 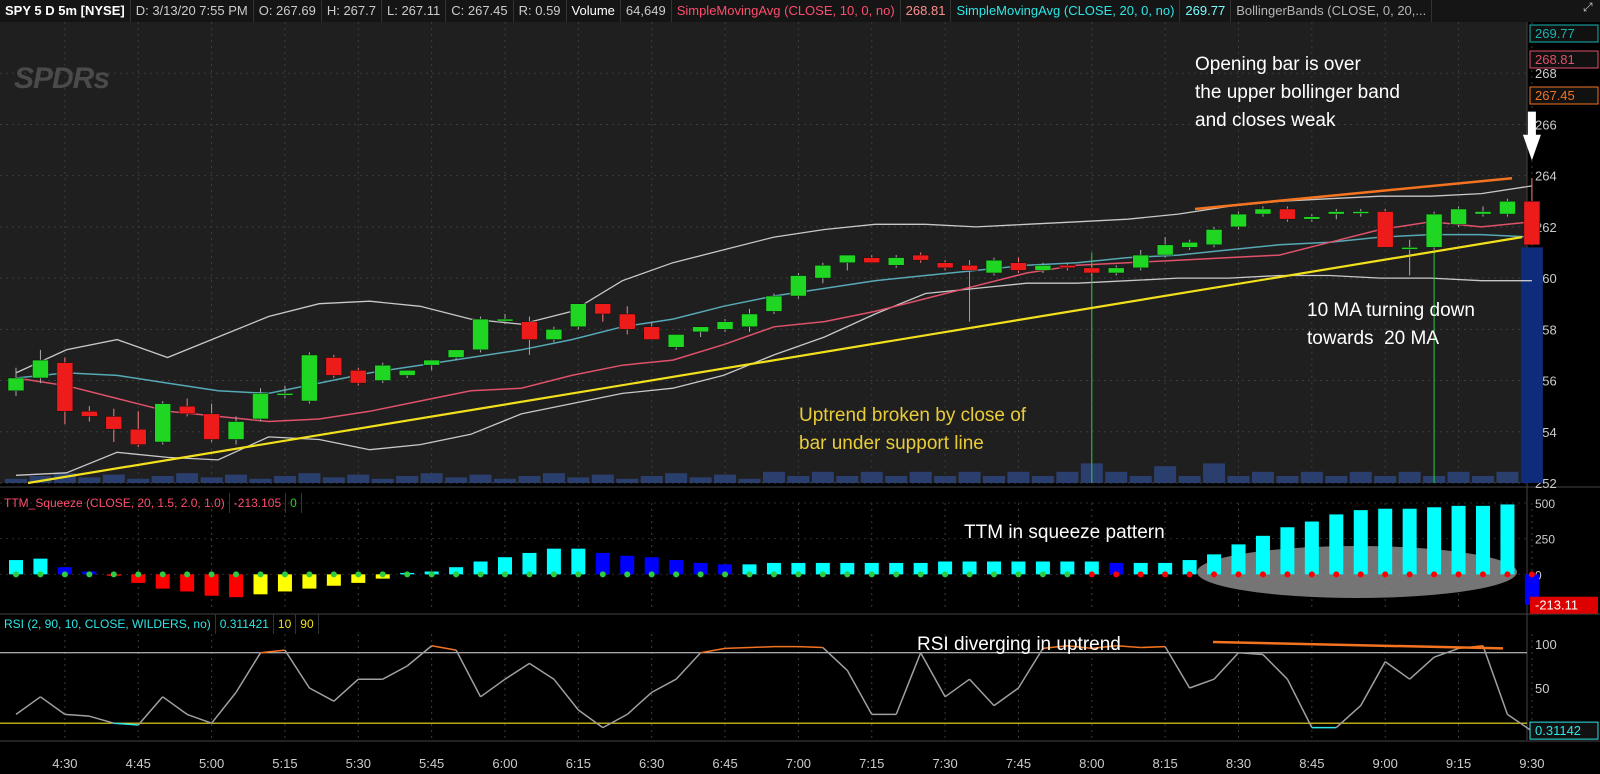 I want to click on sma10-value: 268.81, so click(x=926, y=11).